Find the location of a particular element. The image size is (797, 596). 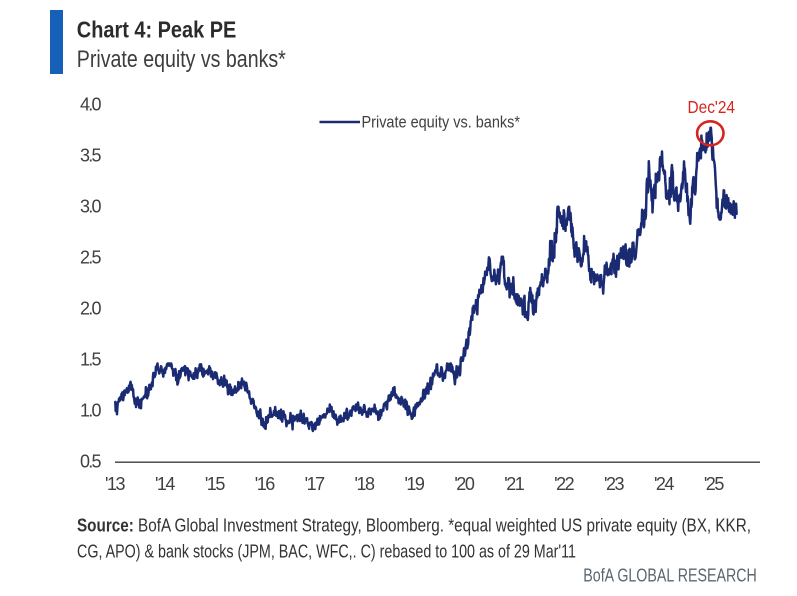

svg-text: '22 is located at coordinates (564, 484).